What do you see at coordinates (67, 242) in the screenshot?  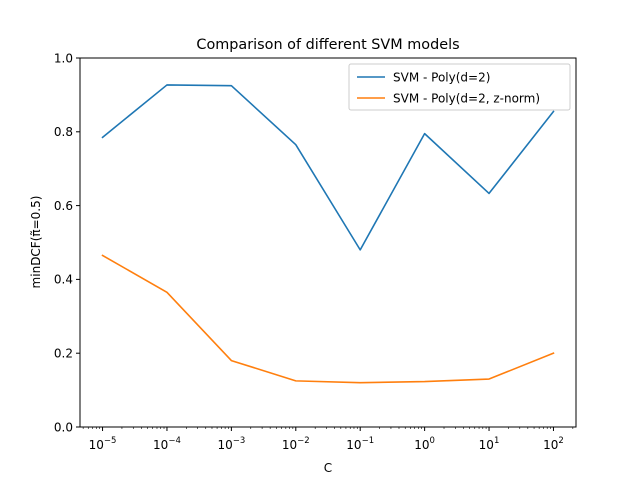 I see `y-axis: 0.0 0.2 0.4 0.6 0.8 1.0` at bounding box center [67, 242].